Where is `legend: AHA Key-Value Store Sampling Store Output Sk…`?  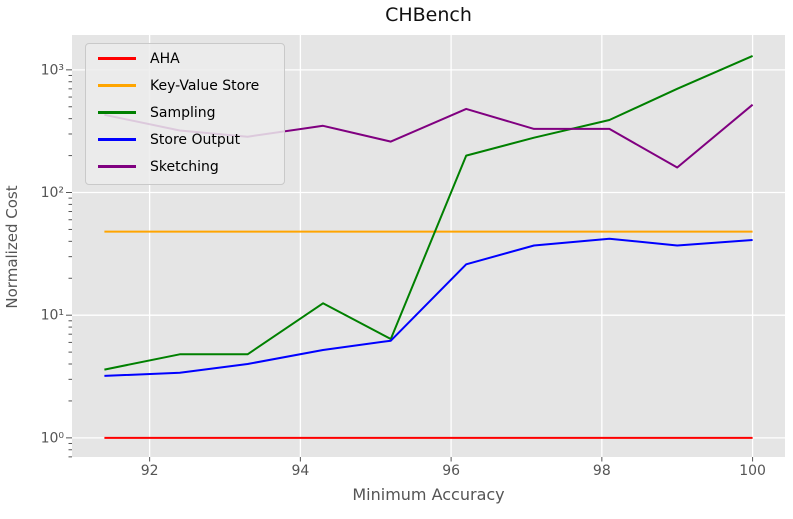 legend: AHA Key-Value Store Sampling Store Output Sk… is located at coordinates (185, 114).